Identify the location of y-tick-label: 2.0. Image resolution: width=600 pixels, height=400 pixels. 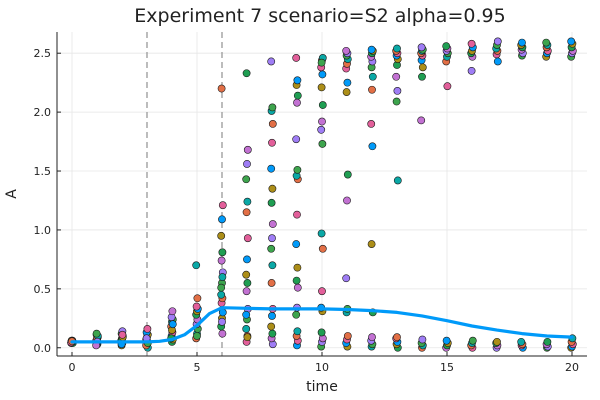
(43, 112).